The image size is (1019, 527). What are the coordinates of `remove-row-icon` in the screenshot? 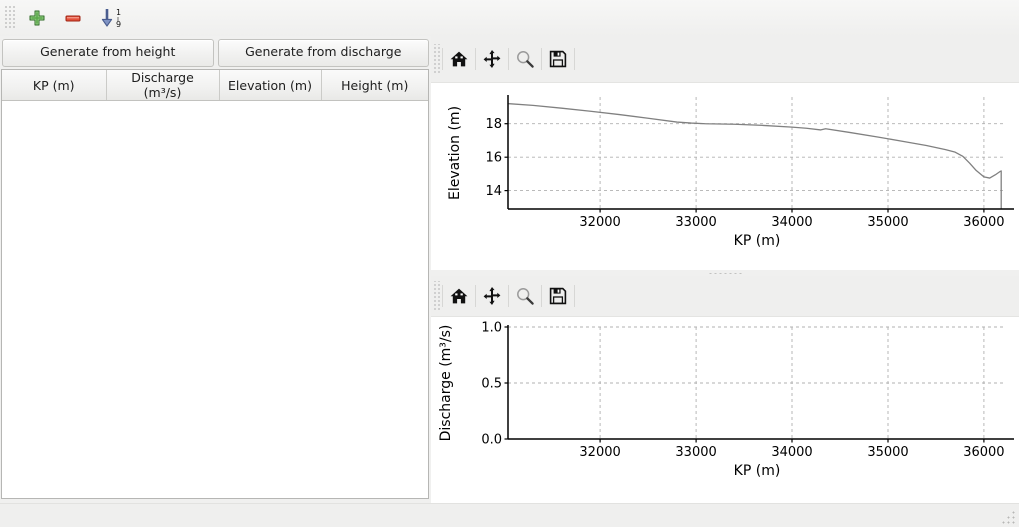 It's located at (73, 18).